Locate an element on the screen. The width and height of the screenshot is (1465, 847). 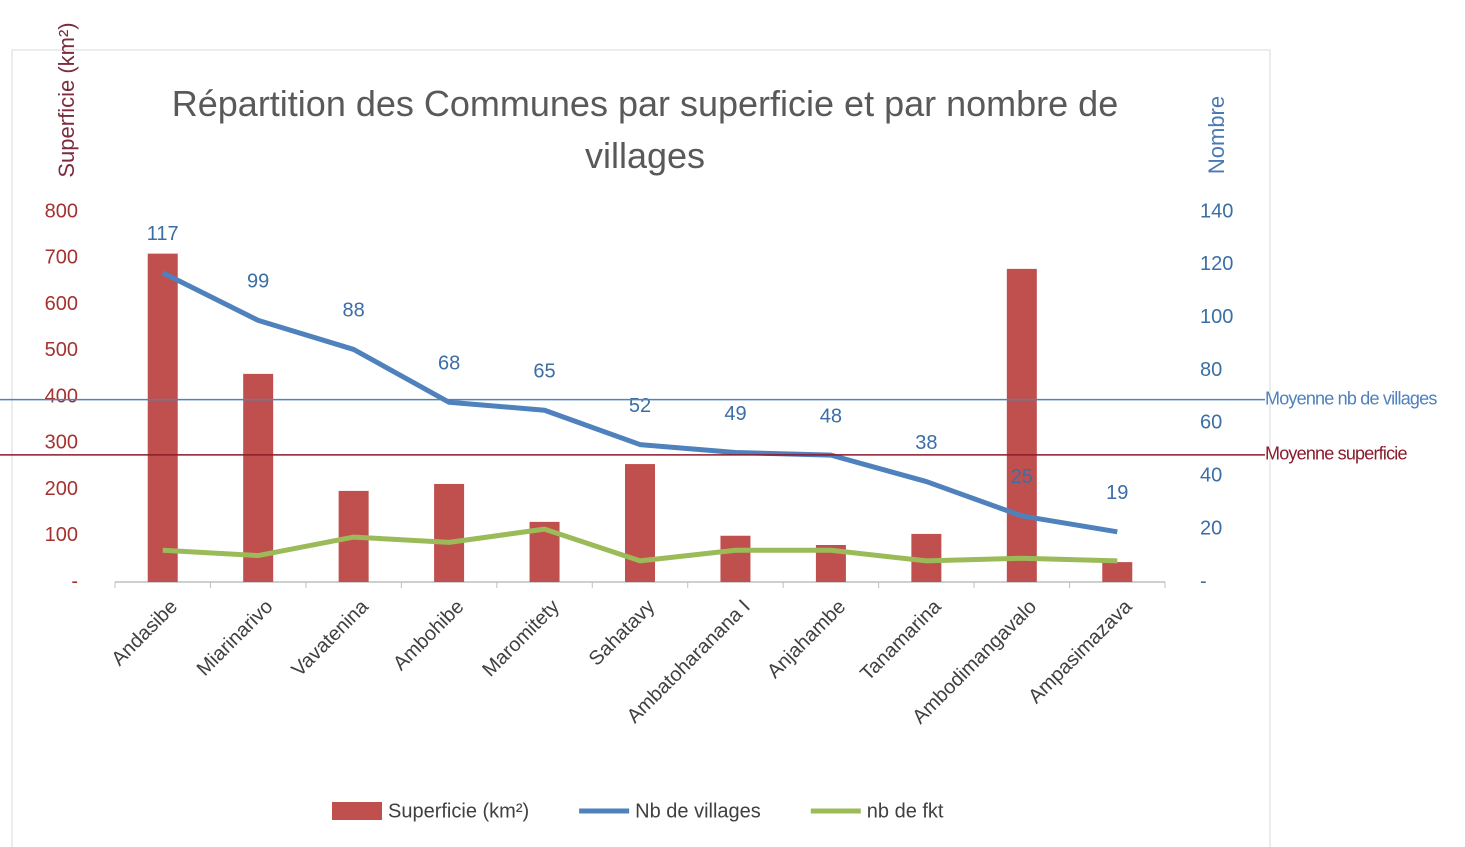
x-tick-label: Miarinarivo is located at coordinates (235, 638).